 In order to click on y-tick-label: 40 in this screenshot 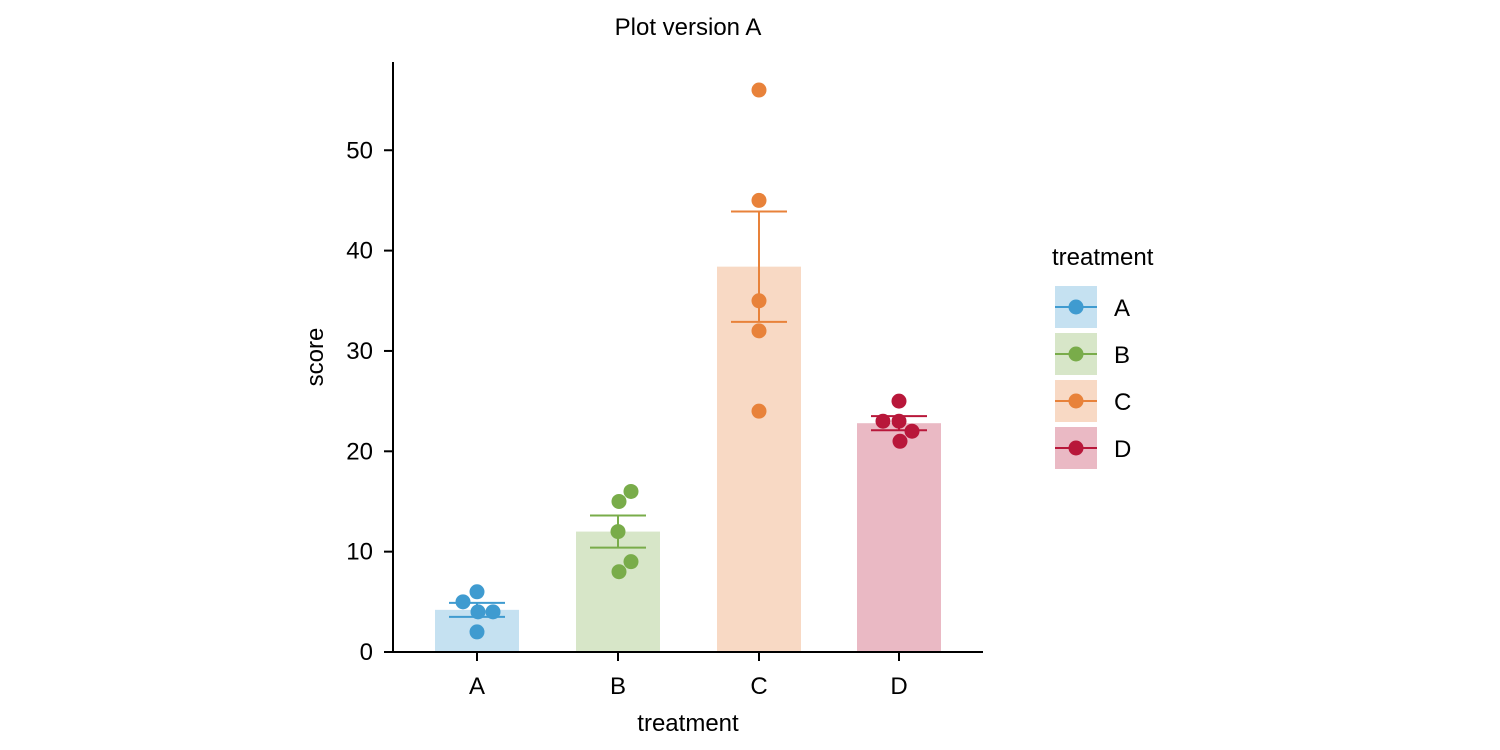, I will do `click(359, 251)`.